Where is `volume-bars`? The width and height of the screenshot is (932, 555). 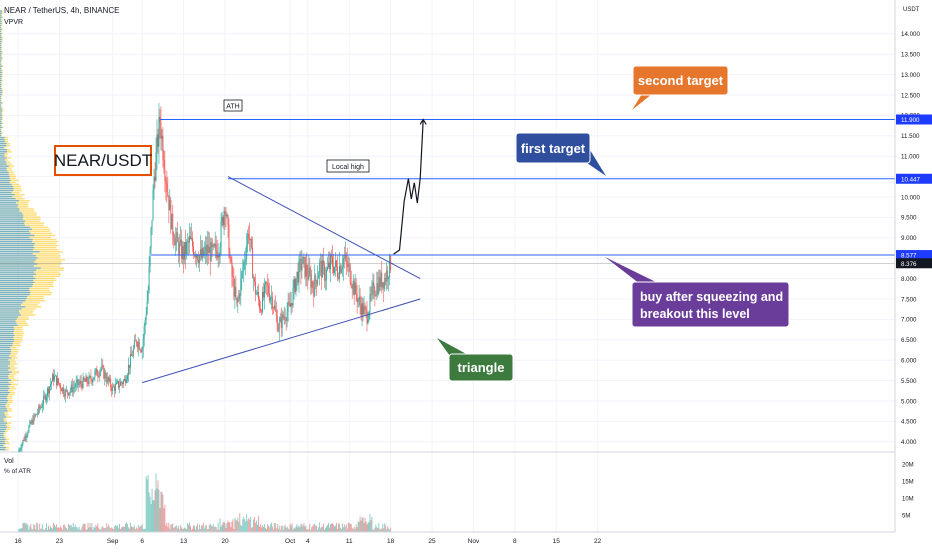 volume-bars is located at coordinates (205, 502).